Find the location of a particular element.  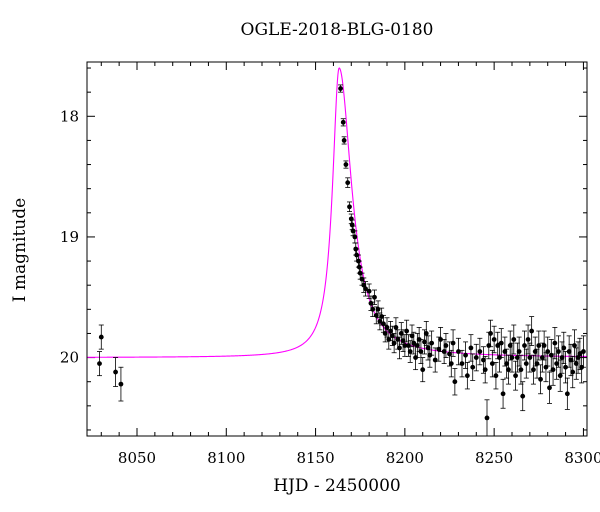

chart-title: OGLE-2018-BLG-0180 is located at coordinates (337, 30).